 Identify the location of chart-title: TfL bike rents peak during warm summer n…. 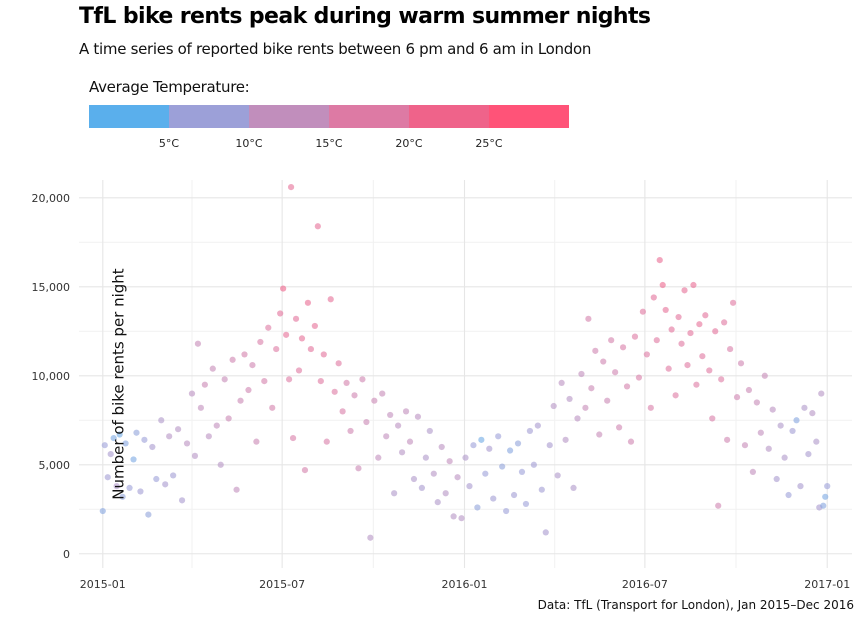
(365, 16).